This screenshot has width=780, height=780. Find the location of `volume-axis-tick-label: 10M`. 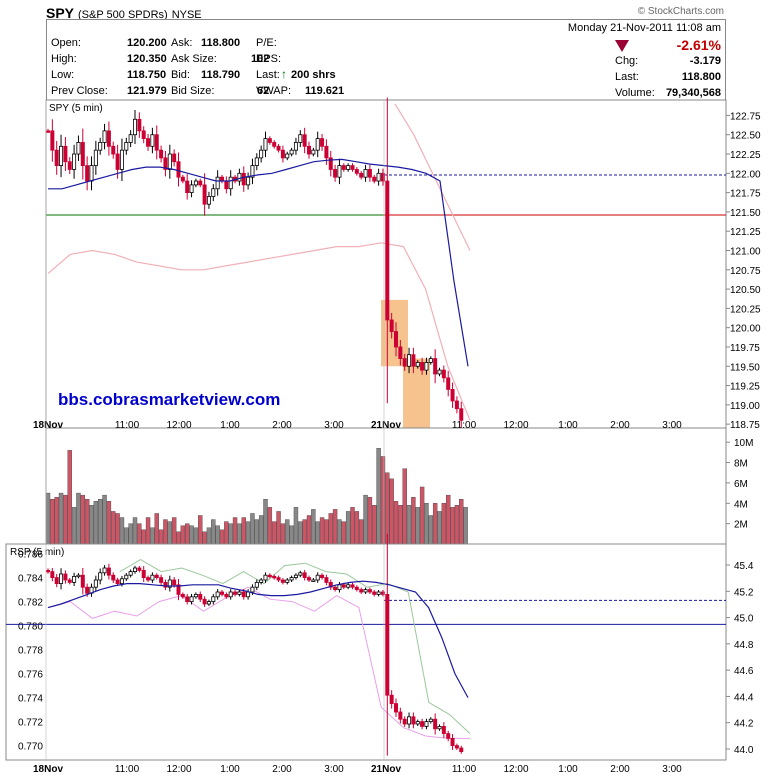

volume-axis-tick-label: 10M is located at coordinates (743, 443).